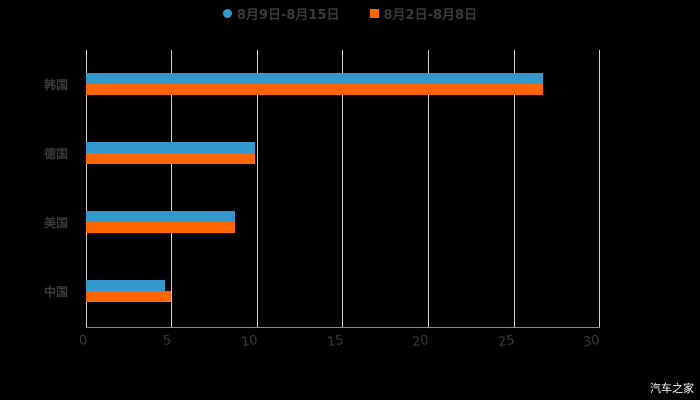 The image size is (700, 400). Describe the element at coordinates (56, 154) in the screenshot. I see `category-label: 德国` at that location.